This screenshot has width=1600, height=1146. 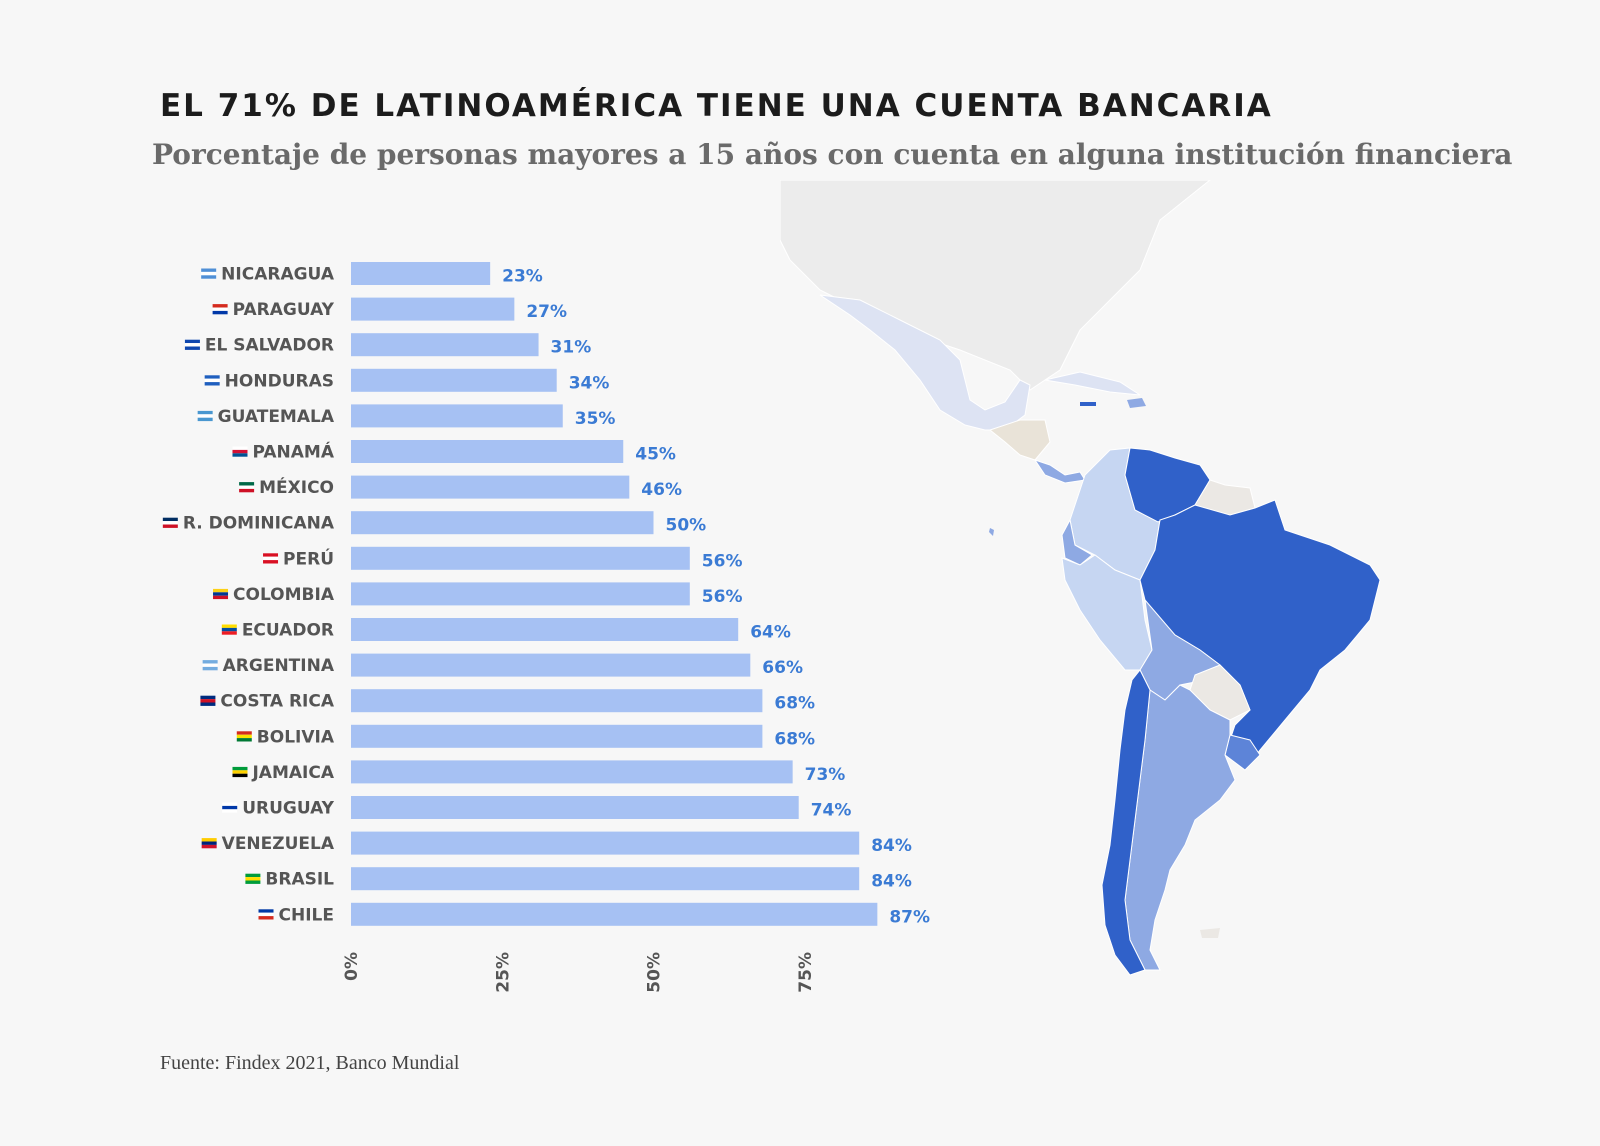 What do you see at coordinates (557, 701) in the screenshot?
I see `bar-costa-rica` at bounding box center [557, 701].